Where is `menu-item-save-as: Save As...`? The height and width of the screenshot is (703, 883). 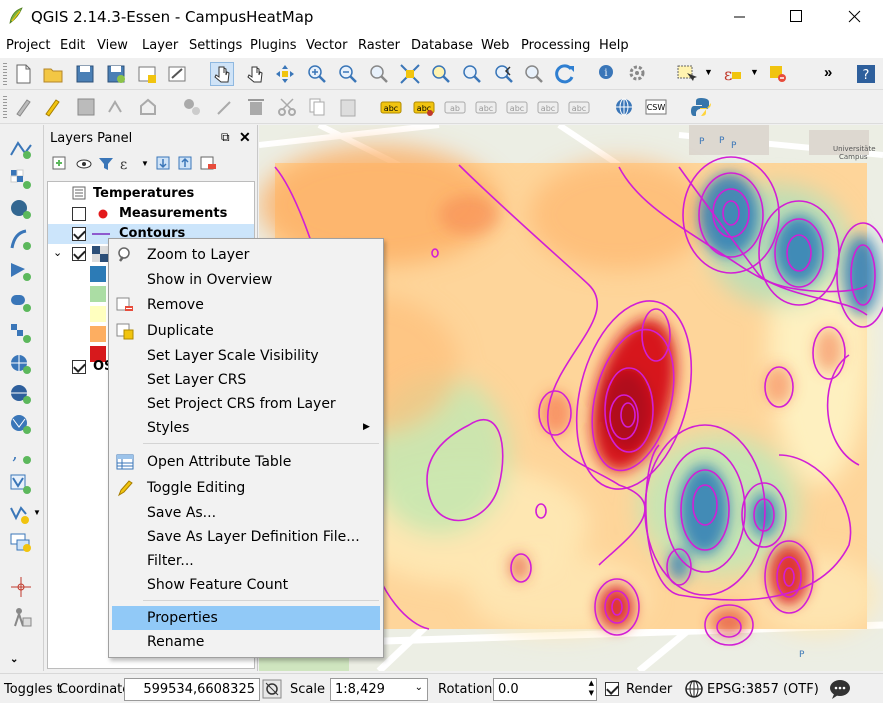 menu-item-save-as: Save As... is located at coordinates (246, 513).